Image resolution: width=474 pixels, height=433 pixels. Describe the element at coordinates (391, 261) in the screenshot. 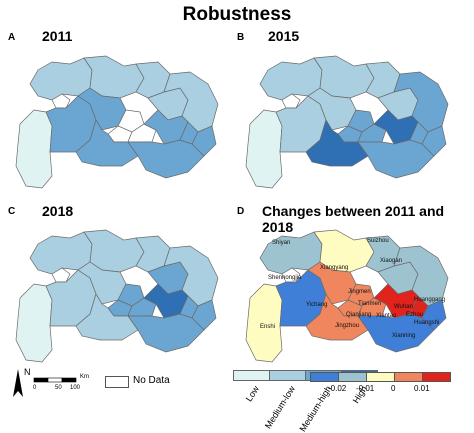

I see `city-label: Xiaogan` at that location.